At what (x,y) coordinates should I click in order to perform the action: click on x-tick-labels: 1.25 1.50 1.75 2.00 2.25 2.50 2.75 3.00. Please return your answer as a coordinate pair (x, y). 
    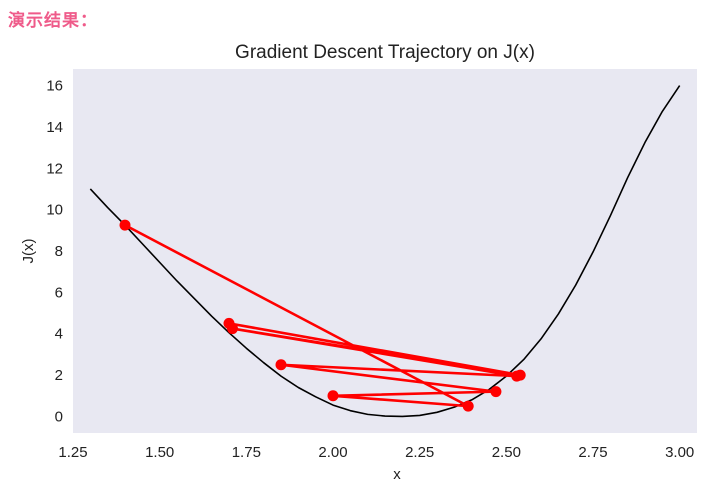
    Looking at the image, I should click on (376, 452).